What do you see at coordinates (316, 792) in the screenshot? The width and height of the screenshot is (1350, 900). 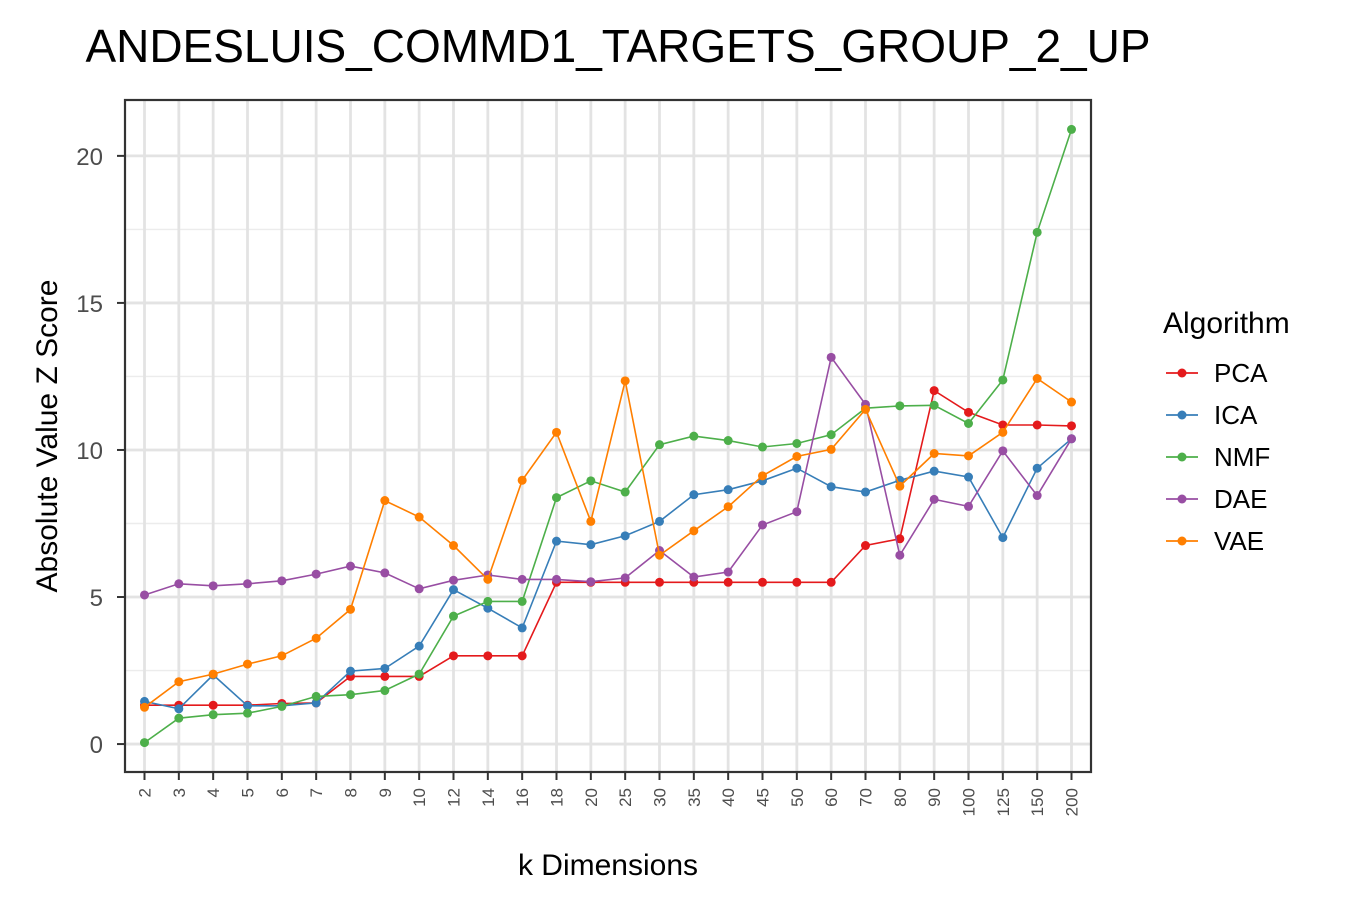 I see `x-tick-label: 7` at bounding box center [316, 792].